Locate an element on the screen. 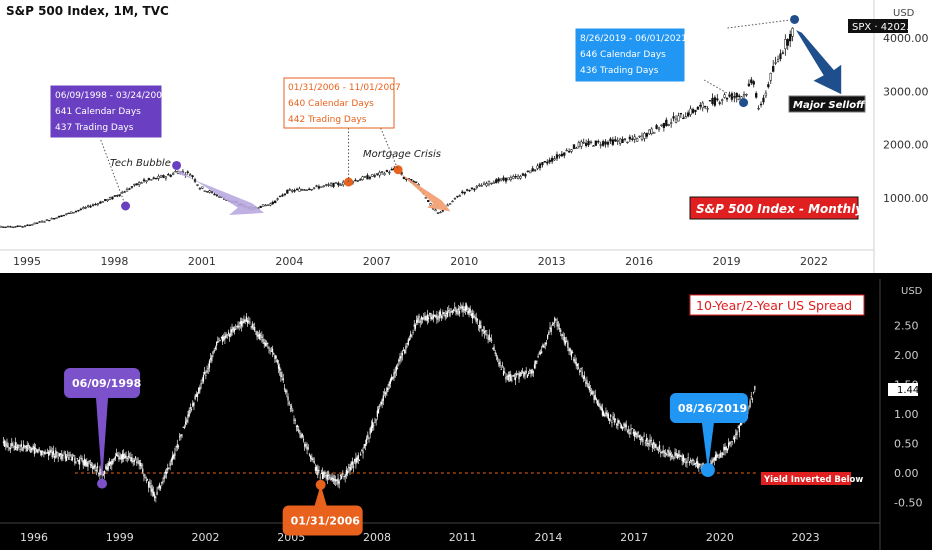  spread-y-tick-5: 2.00 is located at coordinates (906, 355).